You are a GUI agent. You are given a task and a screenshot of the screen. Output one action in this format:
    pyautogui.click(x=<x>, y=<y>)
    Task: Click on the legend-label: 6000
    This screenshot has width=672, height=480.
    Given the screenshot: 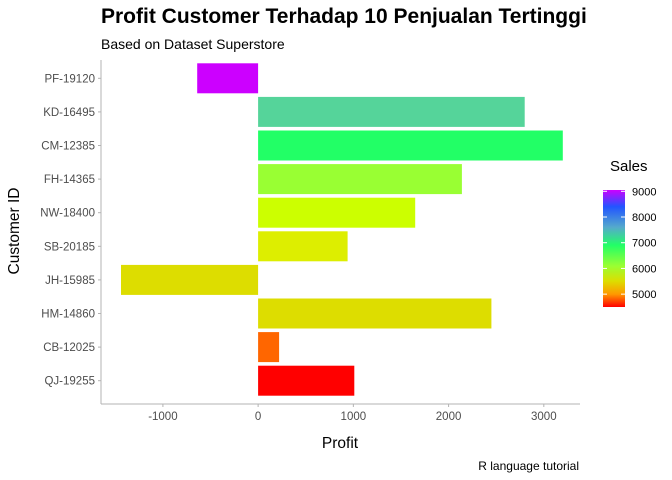 What is the action you would take?
    pyautogui.click(x=644, y=269)
    